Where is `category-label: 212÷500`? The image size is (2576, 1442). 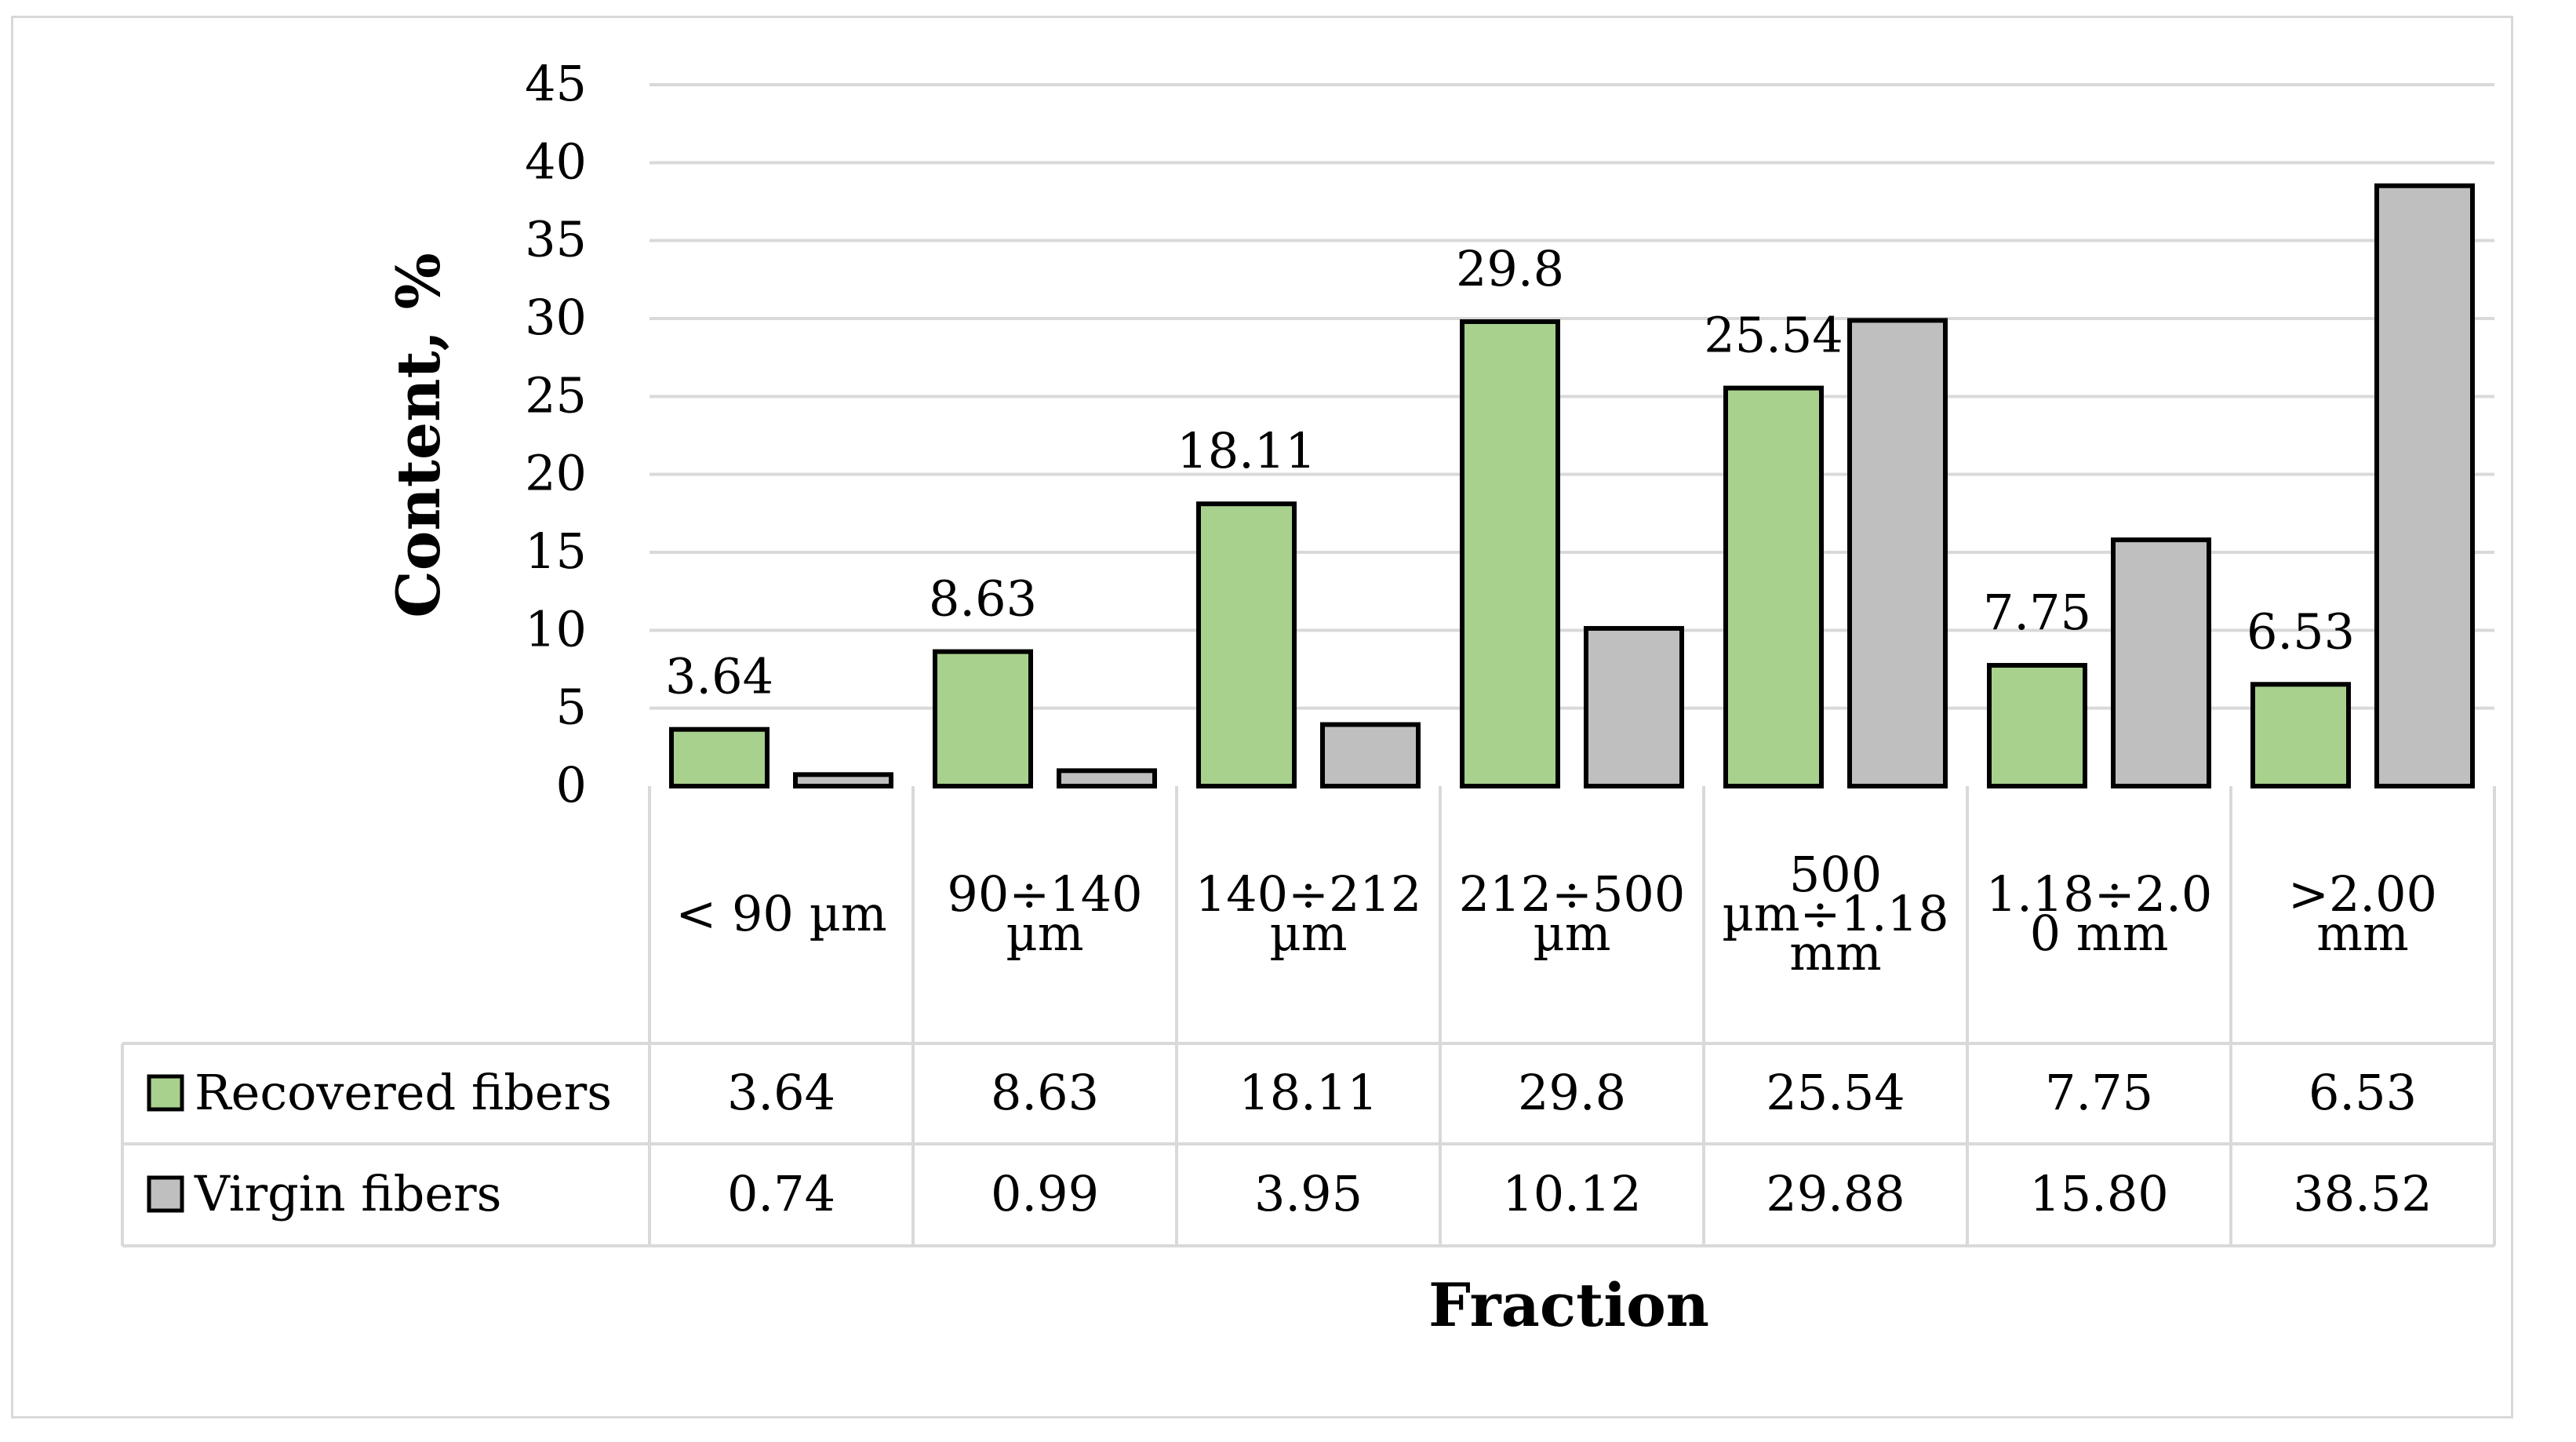
category-label: 212÷500 is located at coordinates (1572, 894).